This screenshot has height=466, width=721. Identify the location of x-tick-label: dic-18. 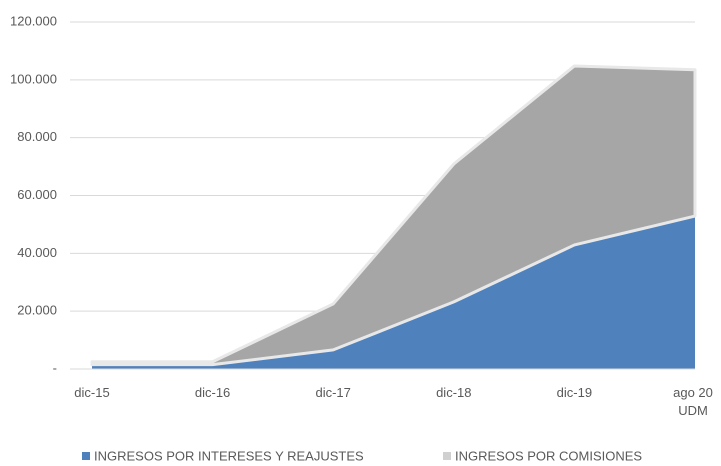
(454, 392).